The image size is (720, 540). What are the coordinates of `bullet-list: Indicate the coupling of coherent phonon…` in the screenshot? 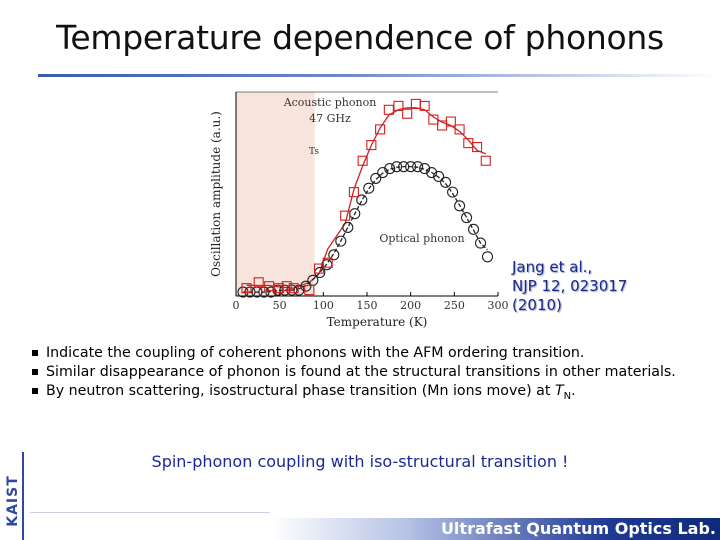 It's located at (360, 375).